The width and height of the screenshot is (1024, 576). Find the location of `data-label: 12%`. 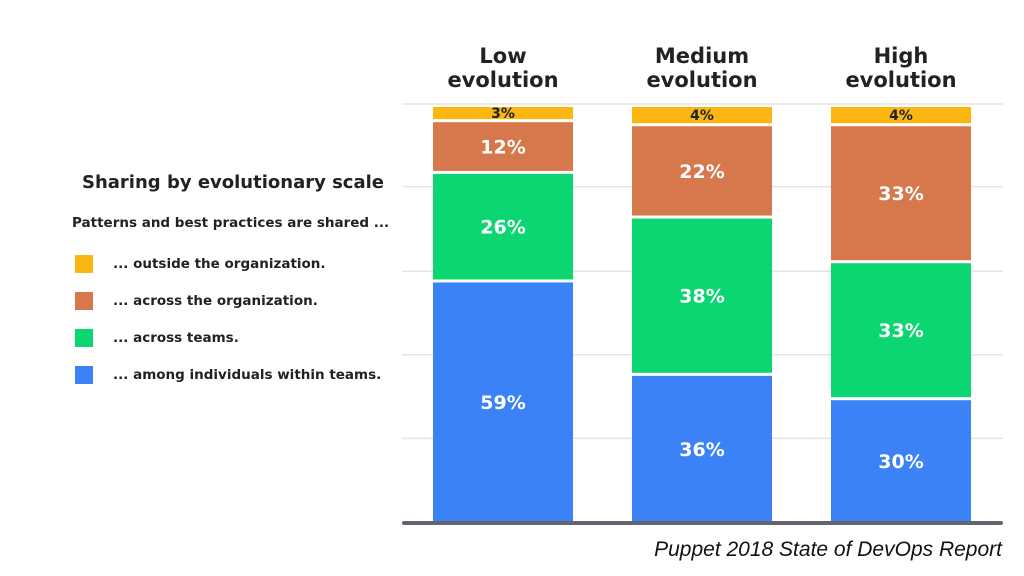

data-label: 12% is located at coordinates (502, 148).